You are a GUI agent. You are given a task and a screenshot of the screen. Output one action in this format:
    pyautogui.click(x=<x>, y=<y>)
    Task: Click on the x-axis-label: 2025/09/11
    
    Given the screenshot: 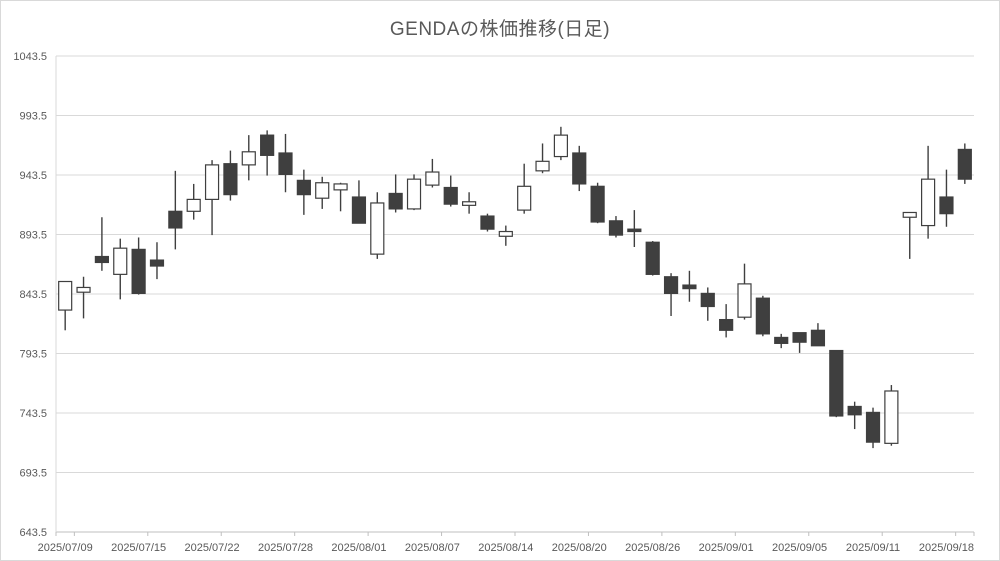 What is the action you would take?
    pyautogui.click(x=873, y=548)
    